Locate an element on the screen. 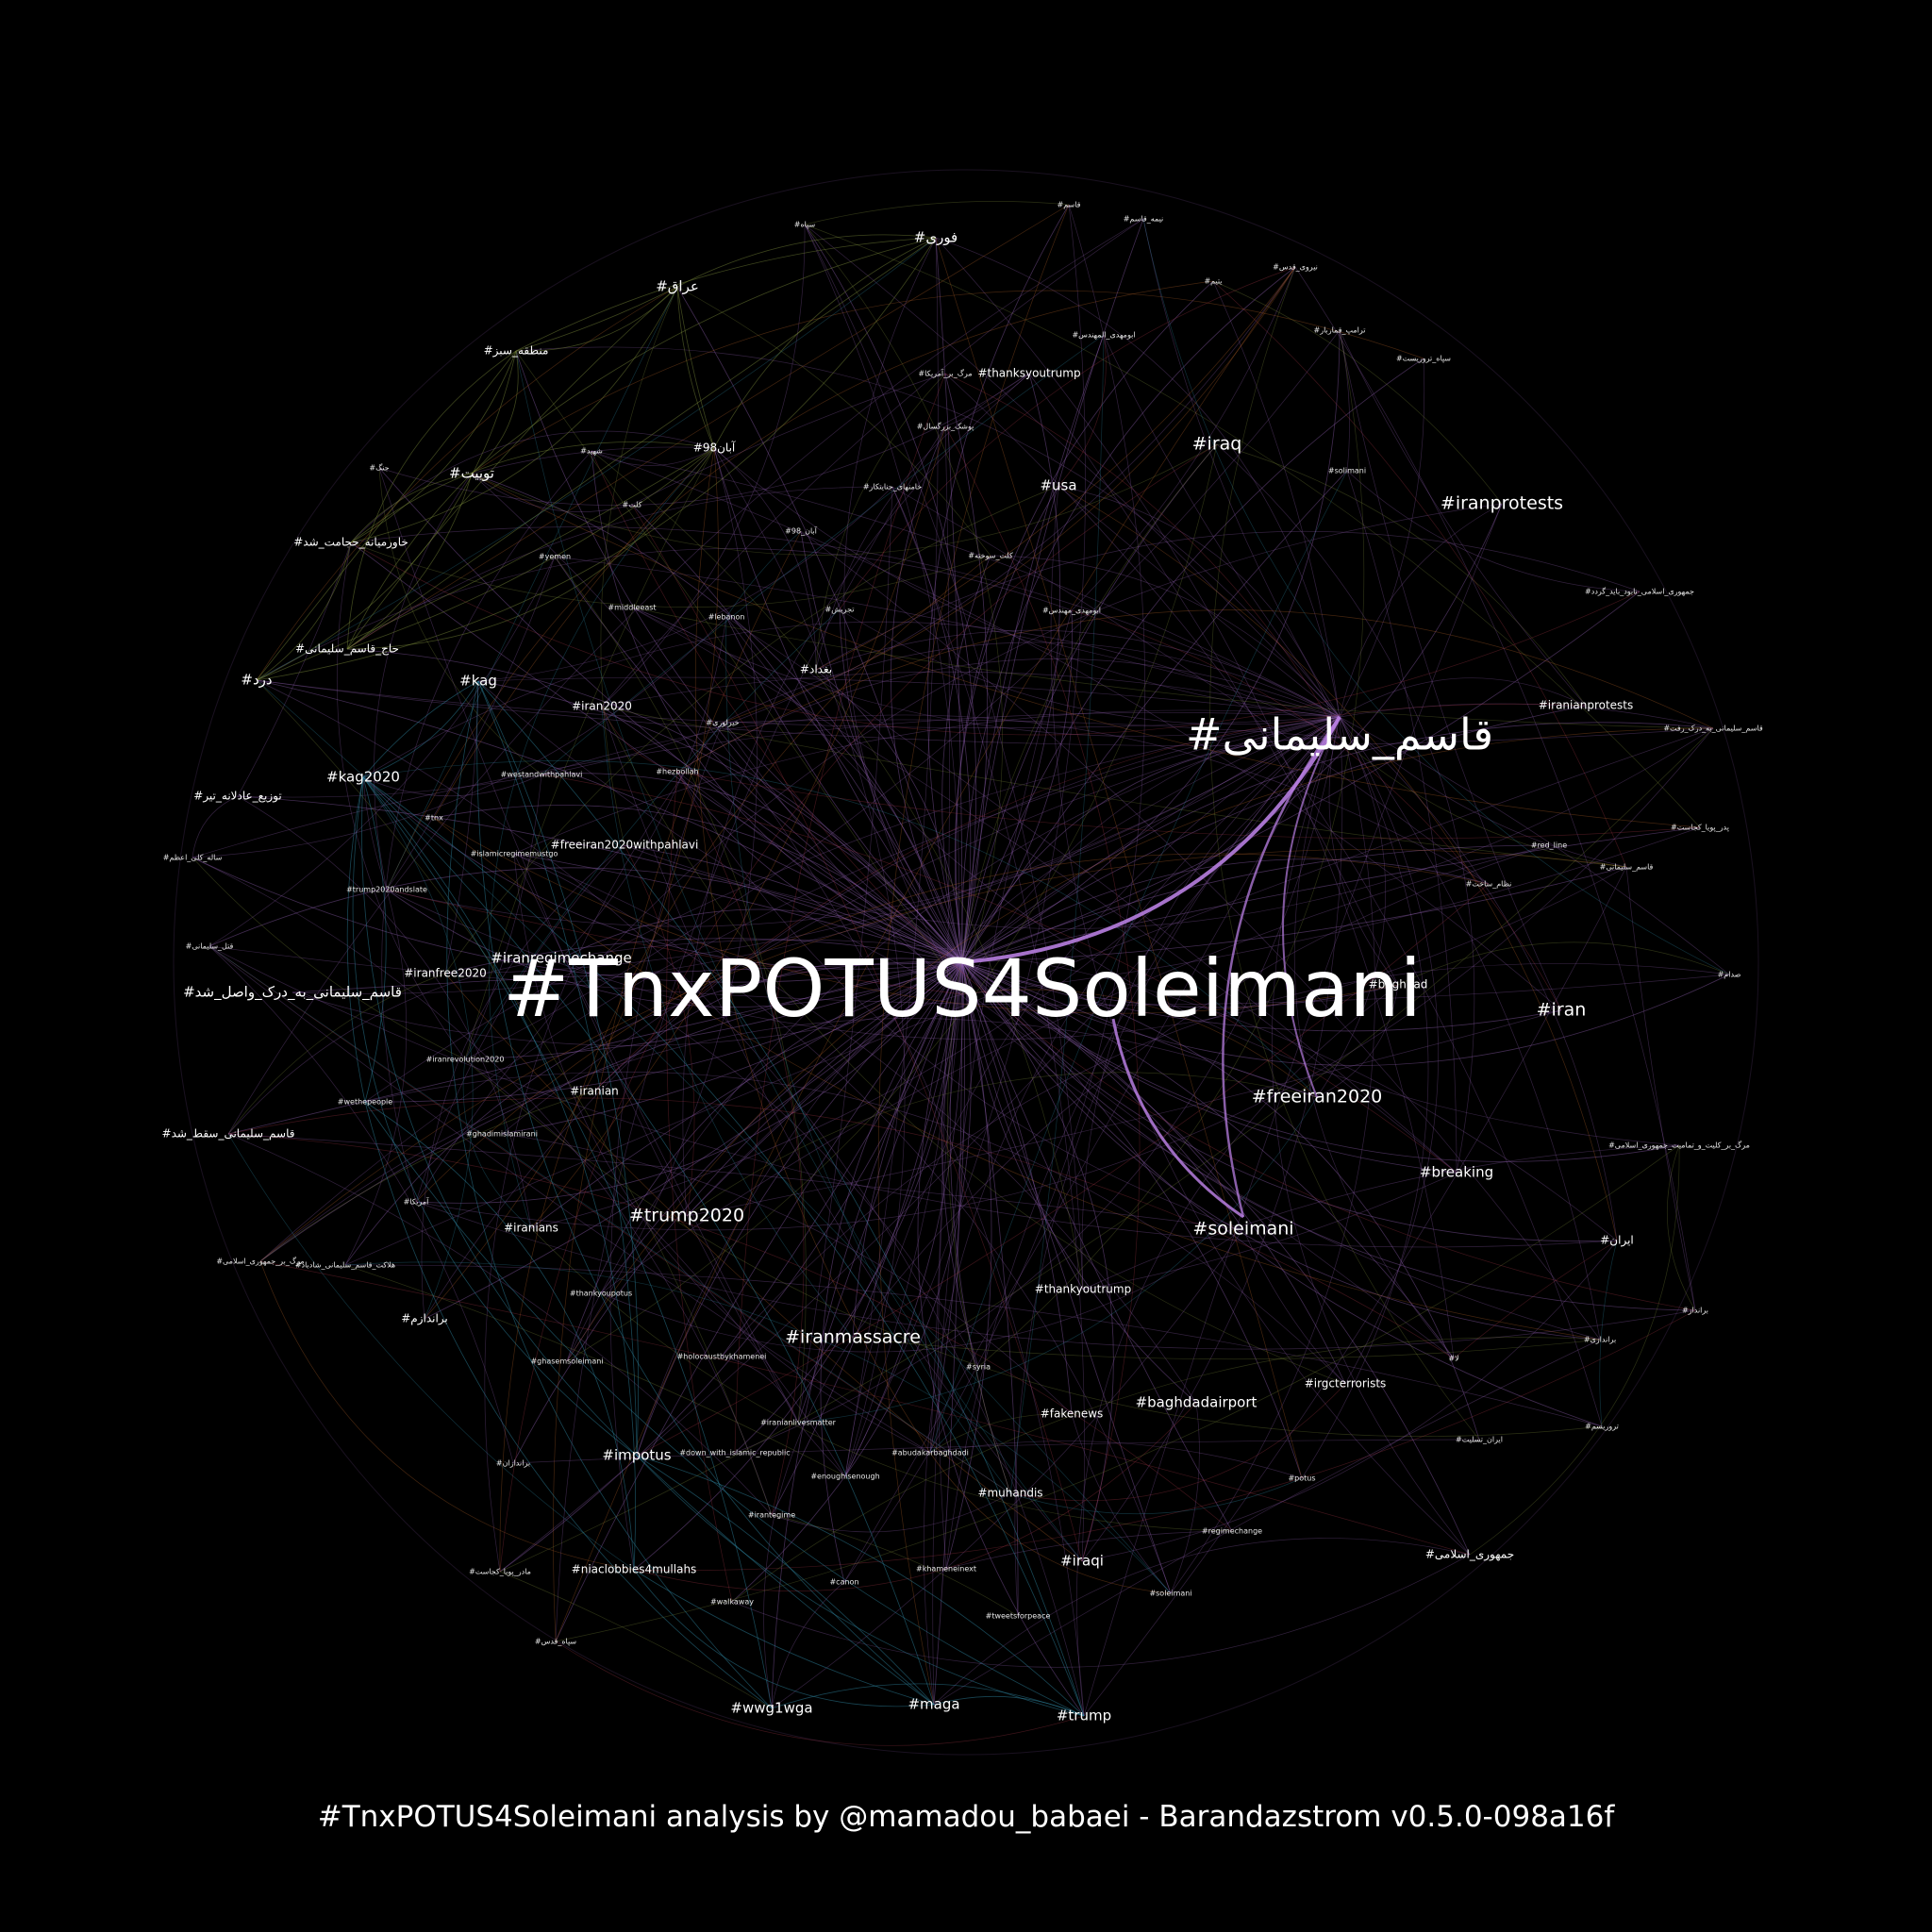  node-label-pedar-pouya: #پدر_پویا_کجاست is located at coordinates (1700, 828).